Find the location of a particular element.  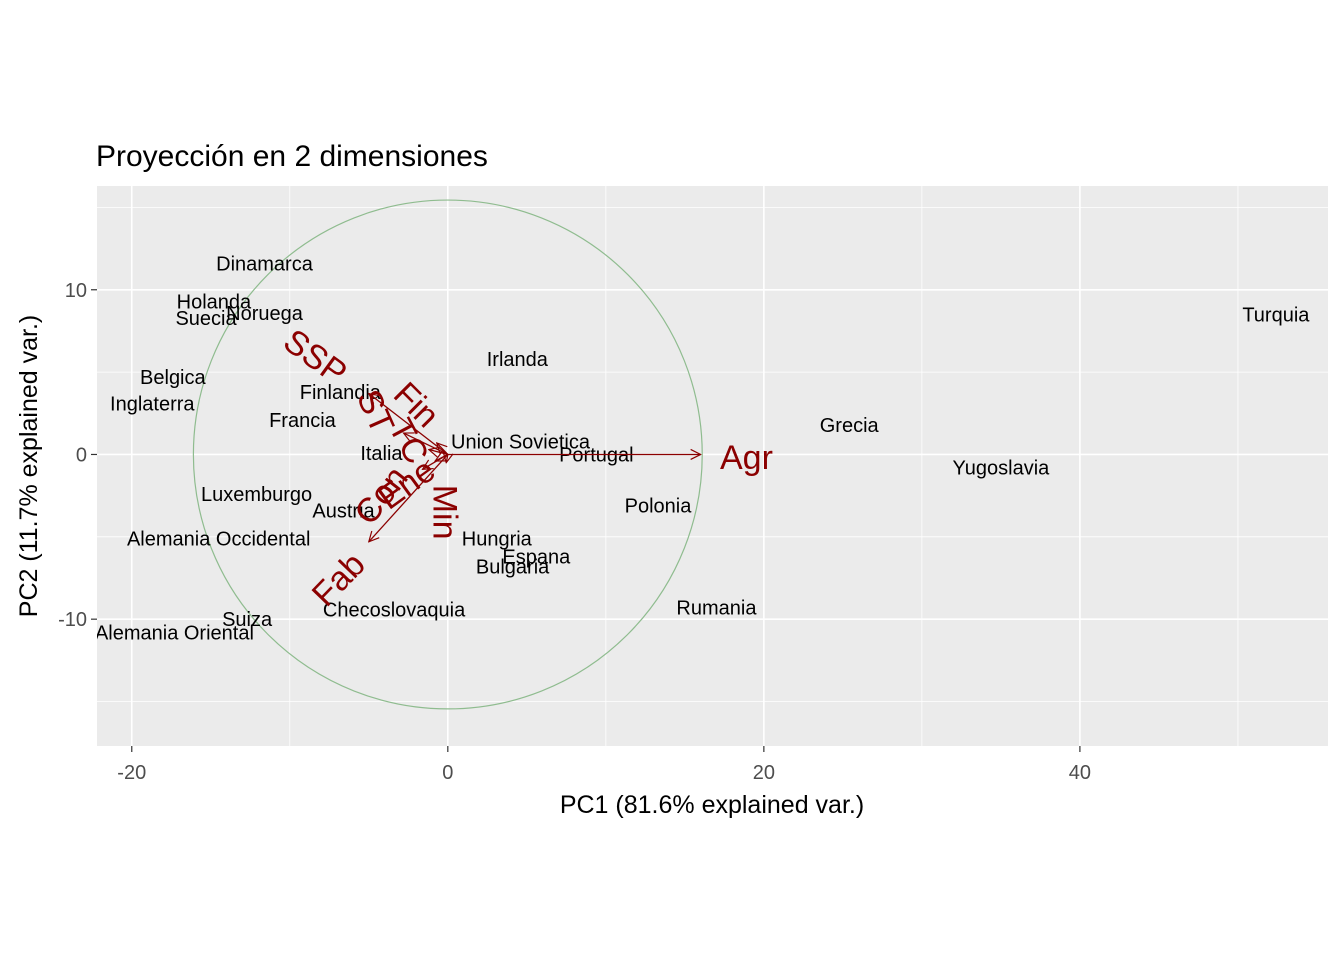

y-tick-label: 0 is located at coordinates (81, 455).